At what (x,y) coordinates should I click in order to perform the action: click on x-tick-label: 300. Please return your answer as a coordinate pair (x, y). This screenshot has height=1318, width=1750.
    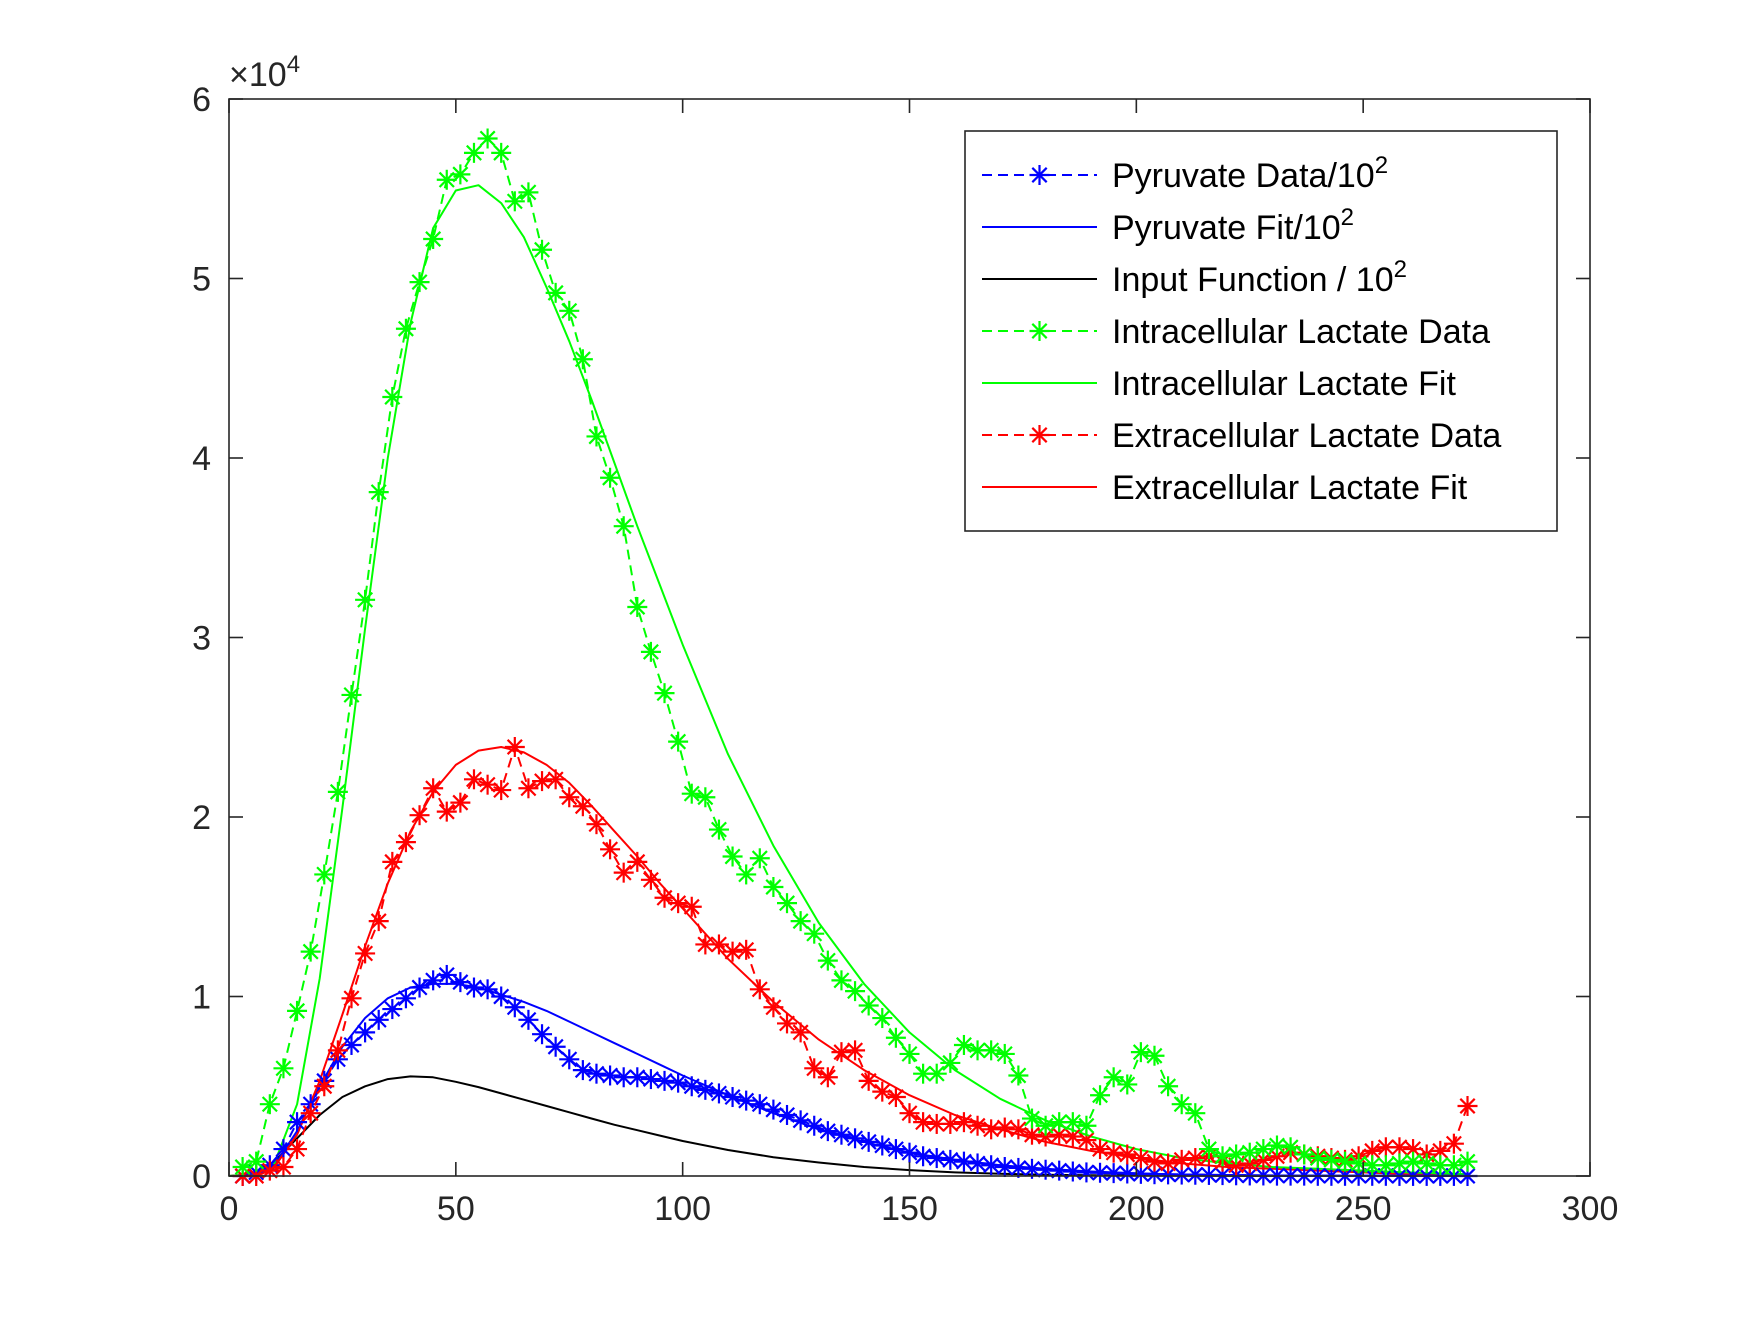
    Looking at the image, I should click on (1590, 1209).